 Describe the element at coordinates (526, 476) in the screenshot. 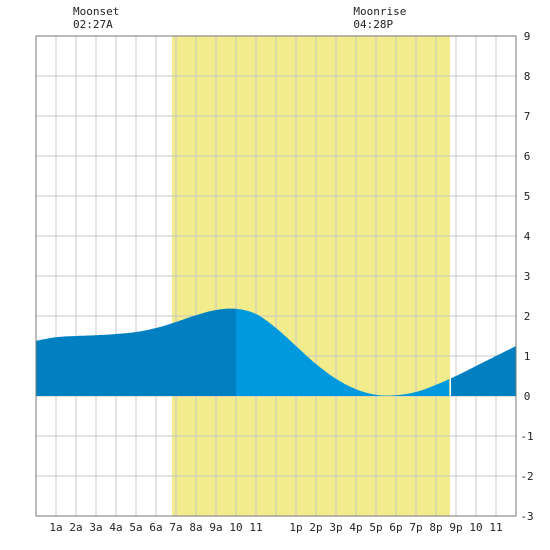

I see `y-tick-label: -2` at that location.